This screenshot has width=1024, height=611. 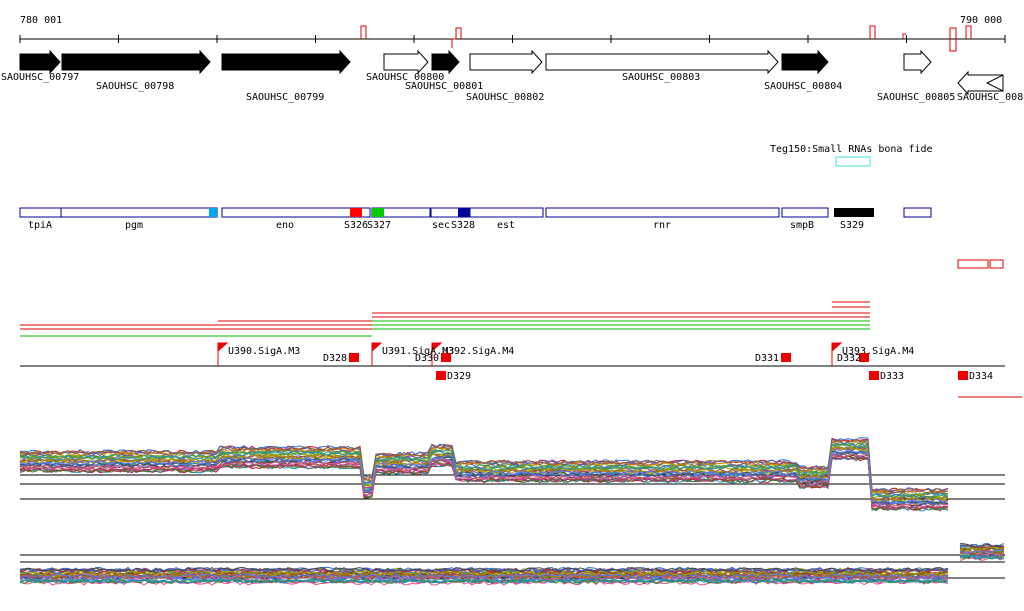 I want to click on ruler-peaks, so click(x=666, y=38).